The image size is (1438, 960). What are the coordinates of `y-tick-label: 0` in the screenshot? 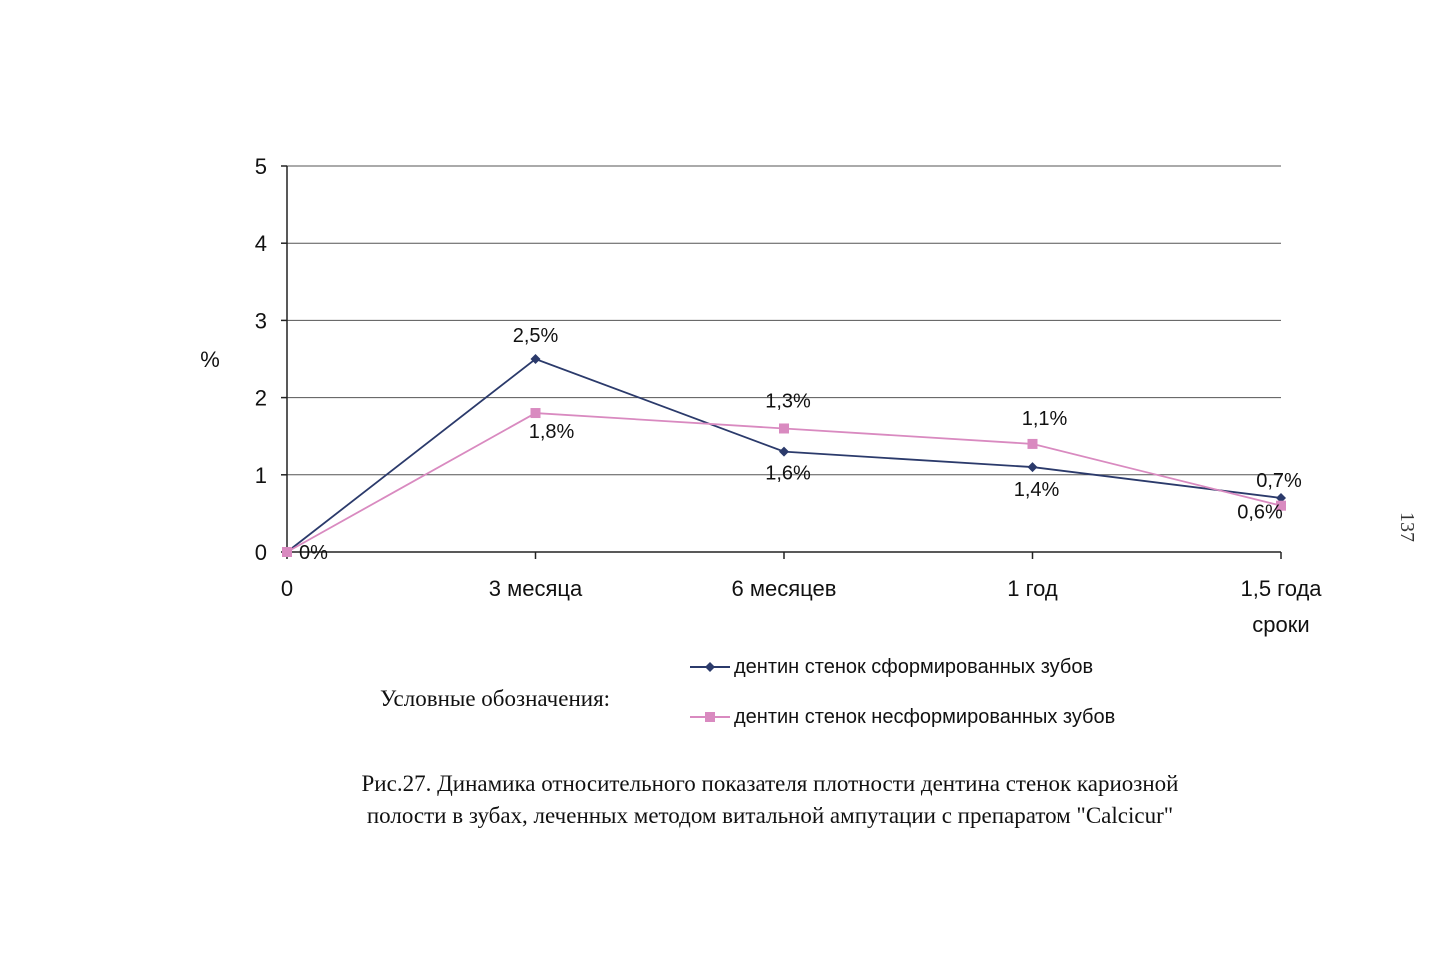 It's located at (261, 552).